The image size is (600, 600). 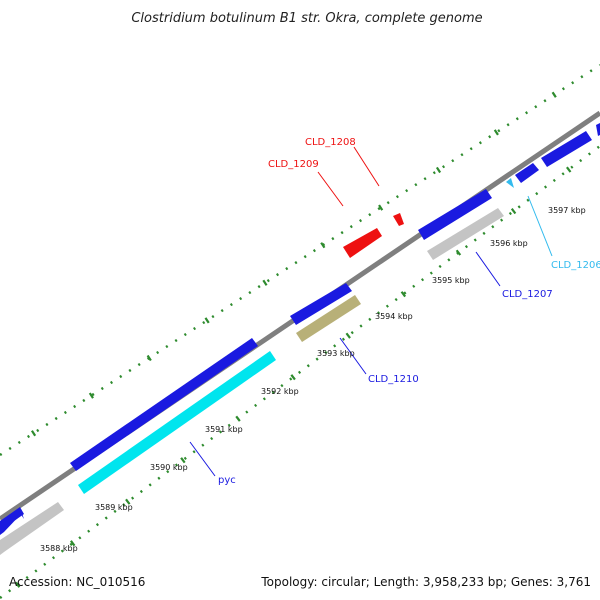 What do you see at coordinates (293, 164) in the screenshot?
I see `gene-label-cld-1209: CLD_1209` at bounding box center [293, 164].